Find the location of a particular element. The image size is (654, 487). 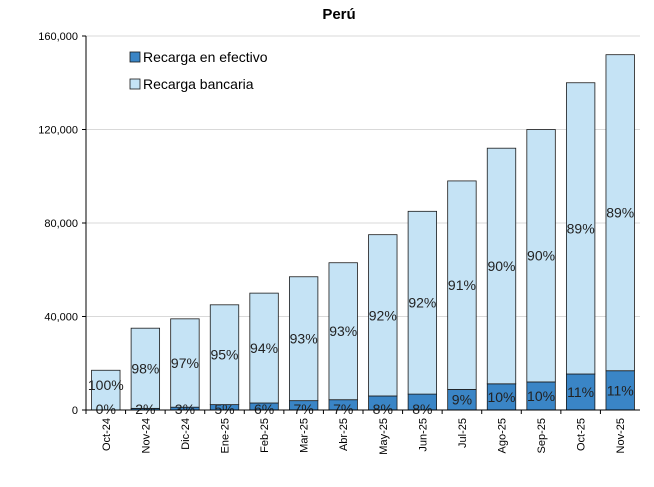

data-label: 91% is located at coordinates (462, 285).